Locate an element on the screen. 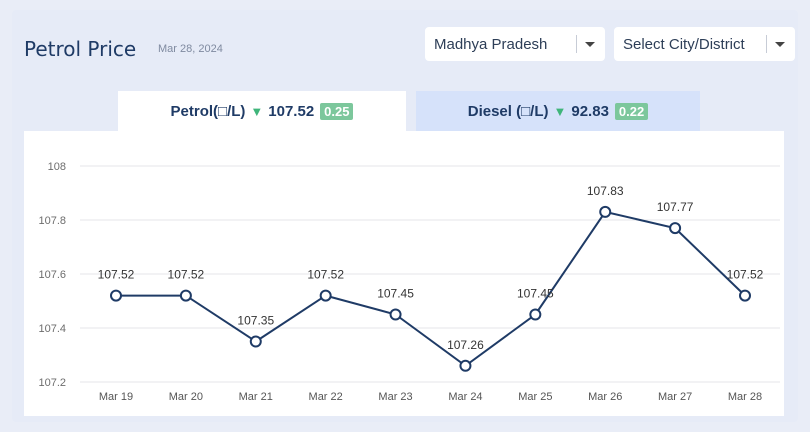 The height and width of the screenshot is (432, 810). city-select-placeholder: Select City/District is located at coordinates (684, 44).